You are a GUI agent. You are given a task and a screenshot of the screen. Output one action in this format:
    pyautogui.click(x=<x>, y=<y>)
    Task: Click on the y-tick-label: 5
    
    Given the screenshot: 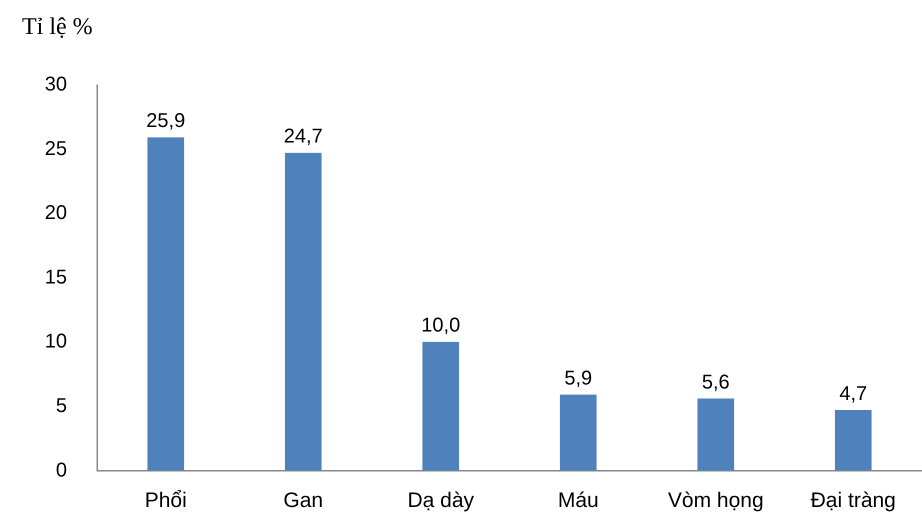 What is the action you would take?
    pyautogui.click(x=61, y=406)
    